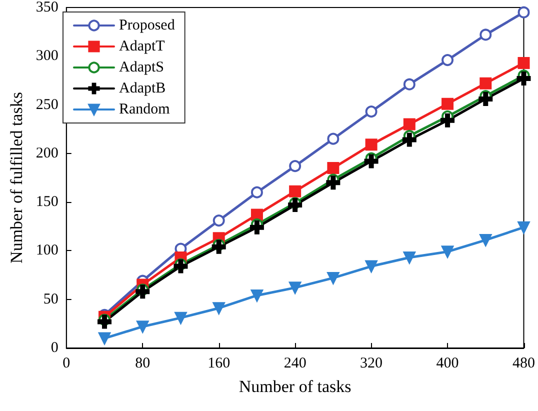 This screenshot has width=538, height=411. I want to click on x-tick-label: 400, so click(447, 364).